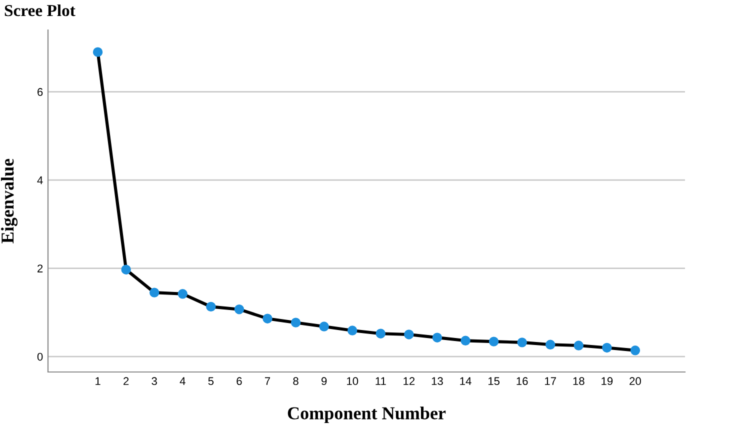  Describe the element at coordinates (239, 381) in the screenshot. I see `x-tick-label: 6` at that location.